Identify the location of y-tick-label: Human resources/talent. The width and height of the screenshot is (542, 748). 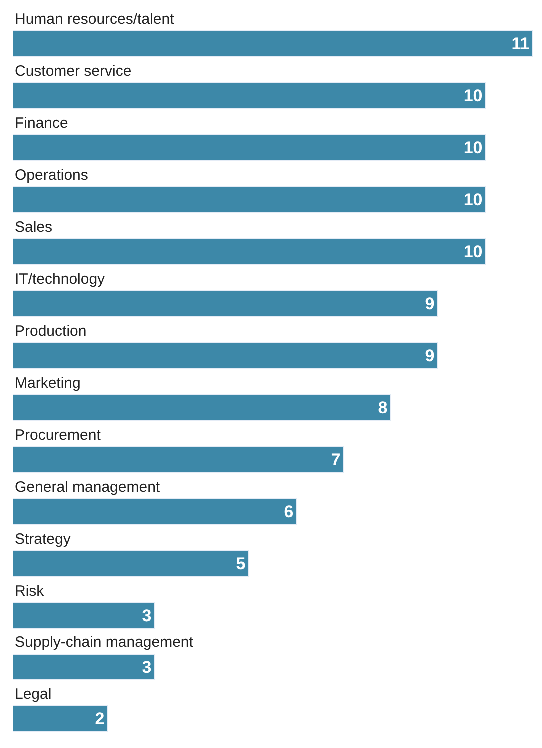
(95, 19).